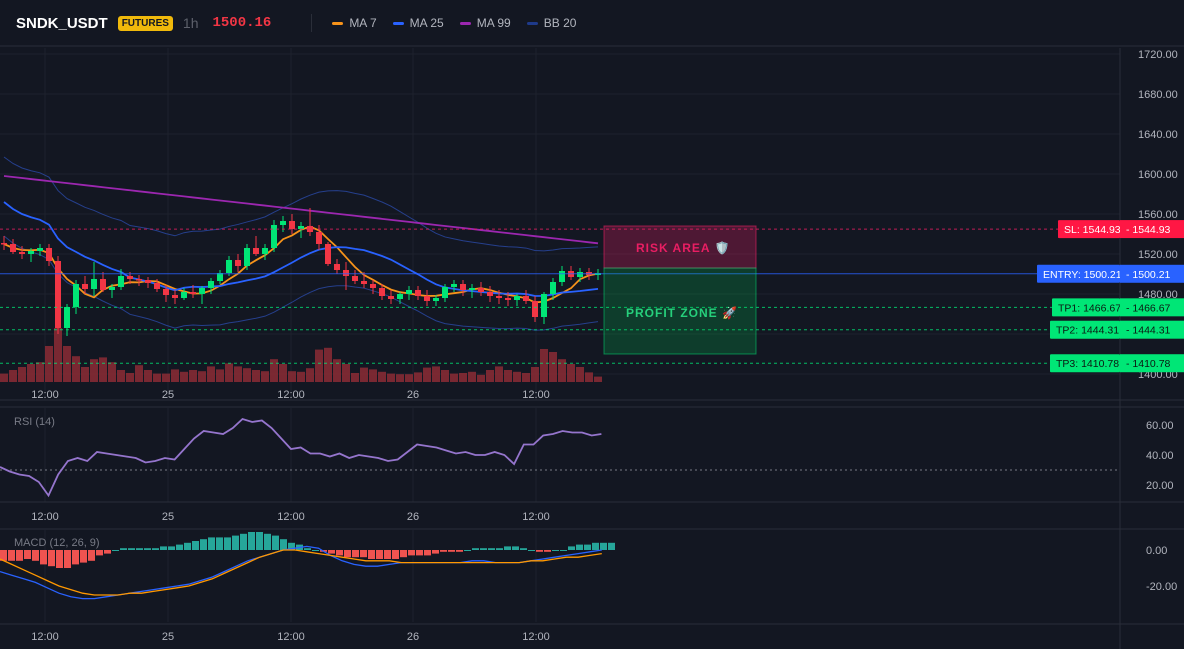 The image size is (1184, 649). What do you see at coordinates (680, 247) in the screenshot?
I see `risk-area-box` at bounding box center [680, 247].